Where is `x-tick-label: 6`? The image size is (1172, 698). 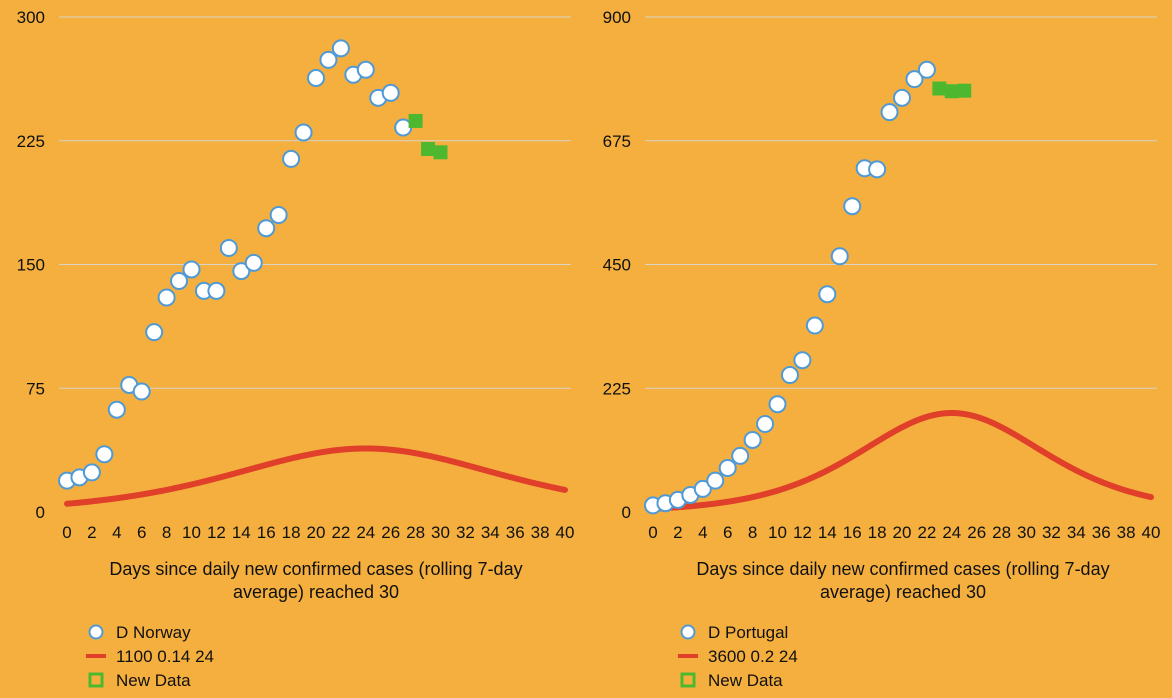 x-tick-label: 6 is located at coordinates (141, 532).